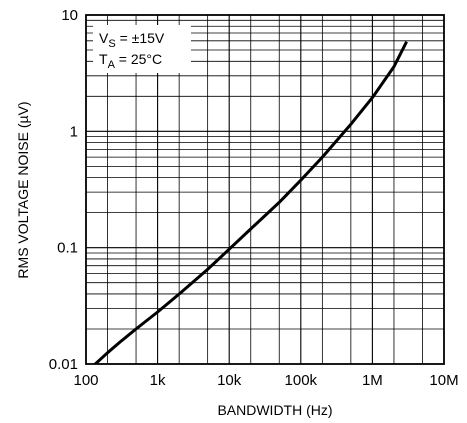 This screenshot has height=423, width=467. Describe the element at coordinates (301, 380) in the screenshot. I see `x-tick-label: 100k` at that location.